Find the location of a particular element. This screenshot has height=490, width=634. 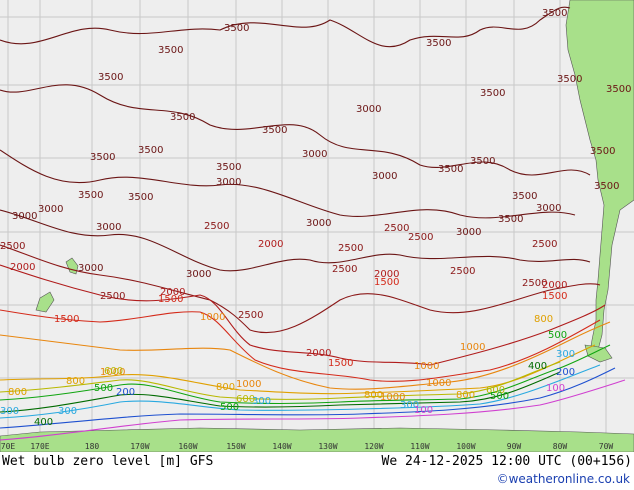

contour-3500-north is located at coordinates (285, 27).